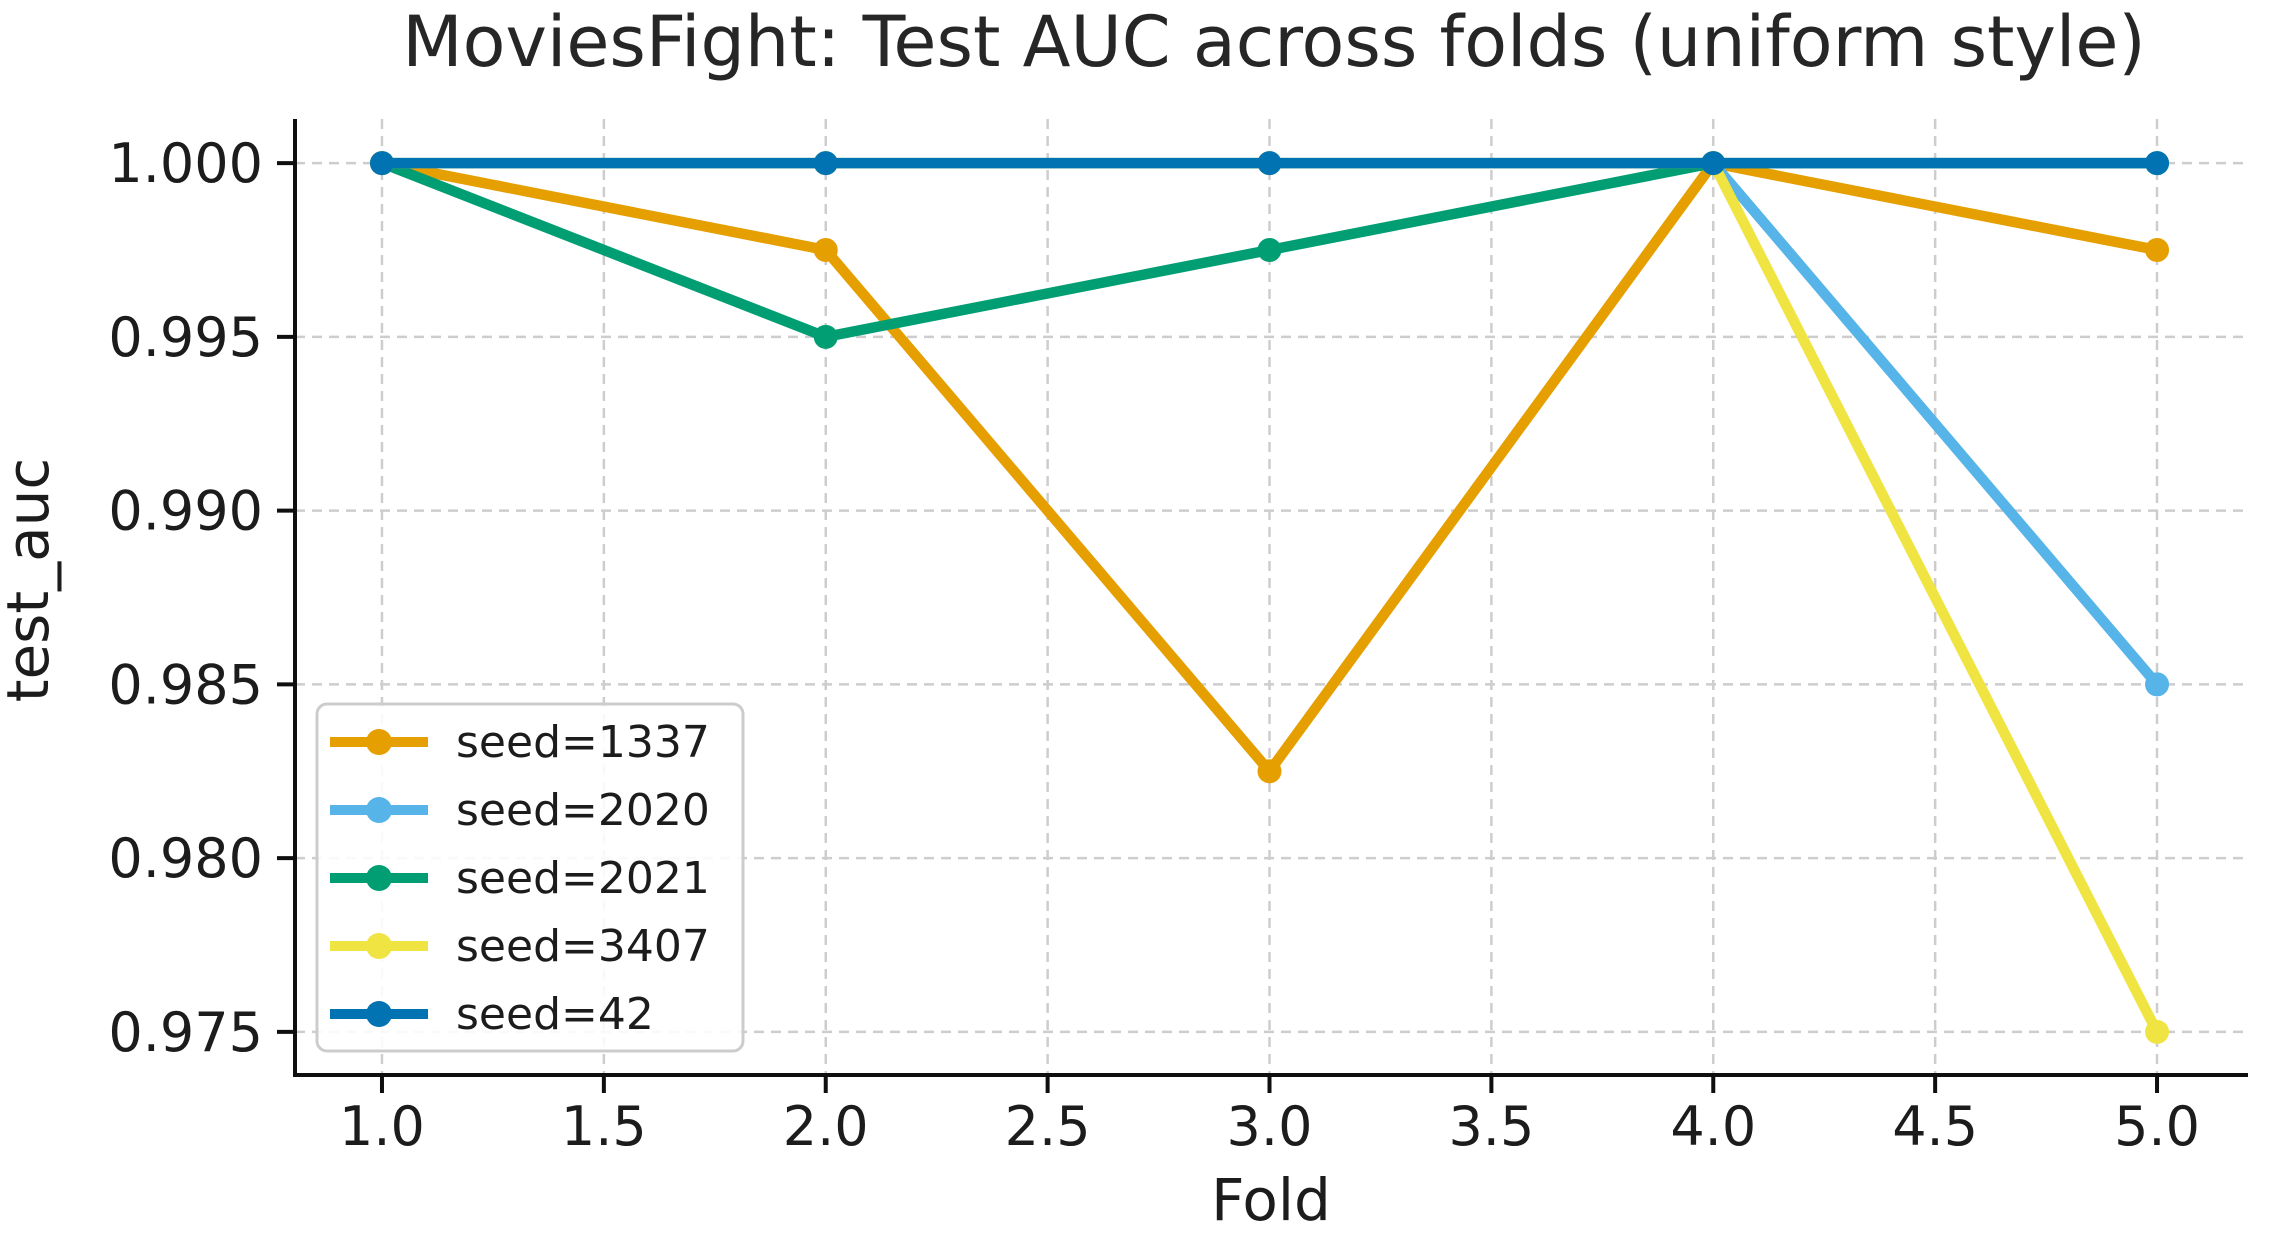 Image resolution: width=2288 pixels, height=1245 pixels. What do you see at coordinates (185, 163) in the screenshot?
I see `y-tick-label: 1.000` at bounding box center [185, 163].